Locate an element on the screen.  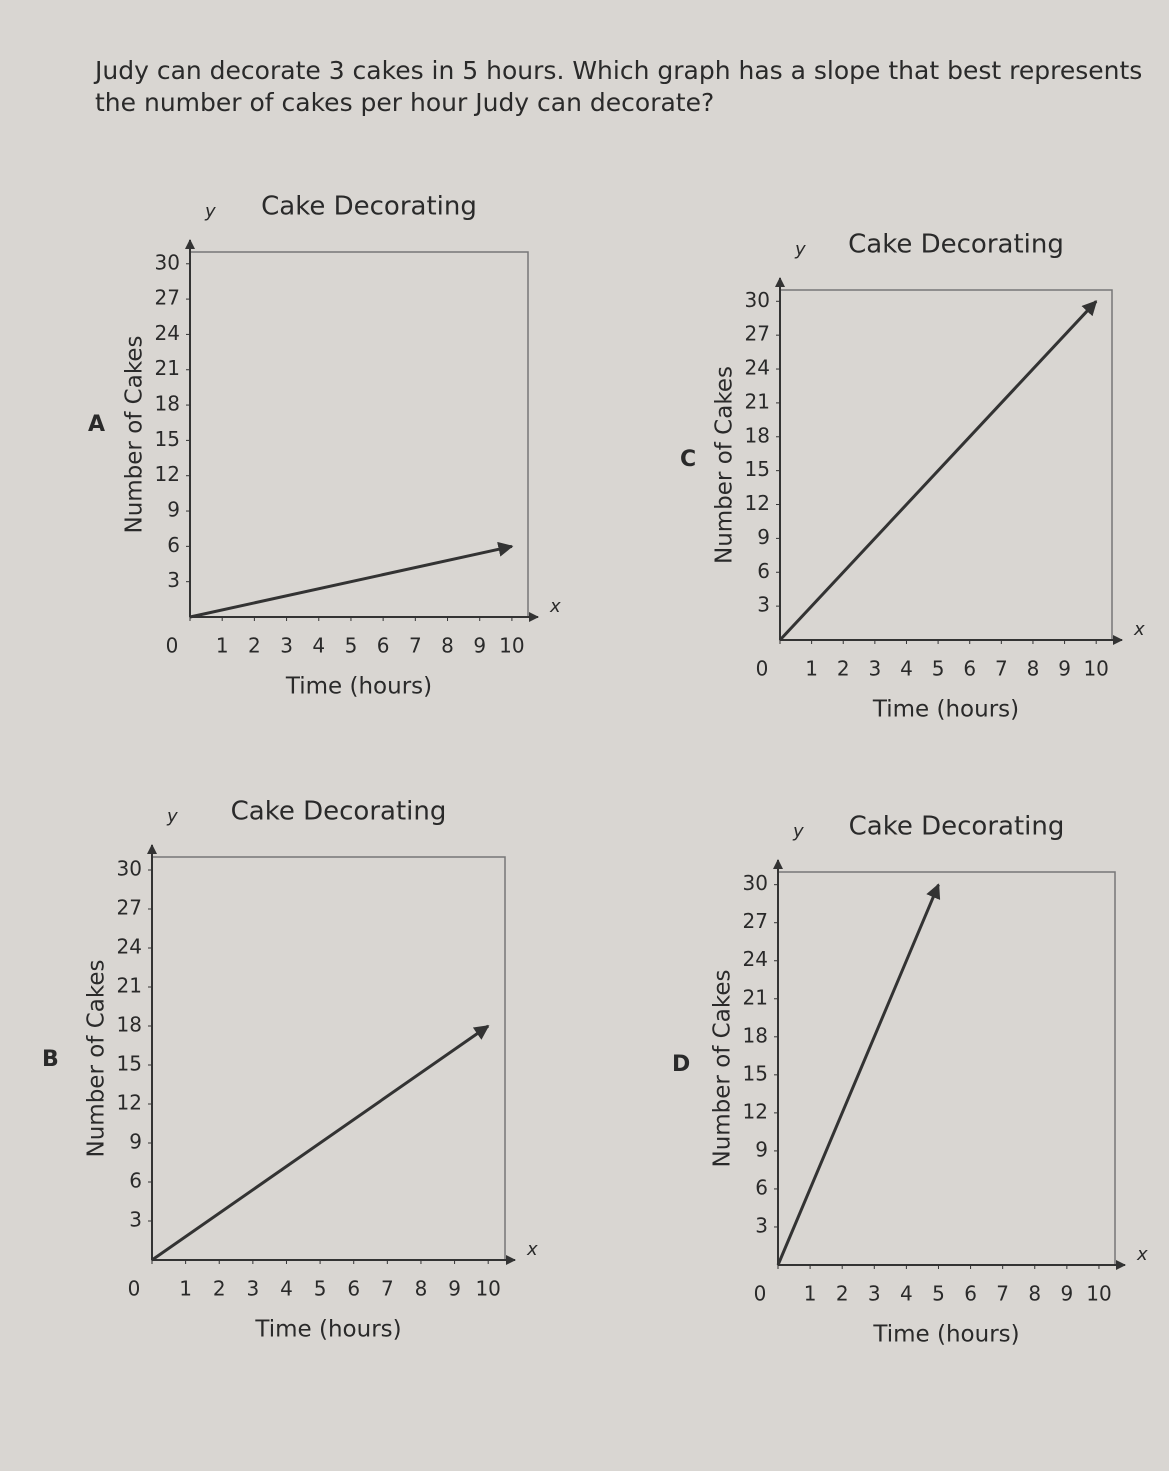
option-letter: A is located at coordinates (96, 424).